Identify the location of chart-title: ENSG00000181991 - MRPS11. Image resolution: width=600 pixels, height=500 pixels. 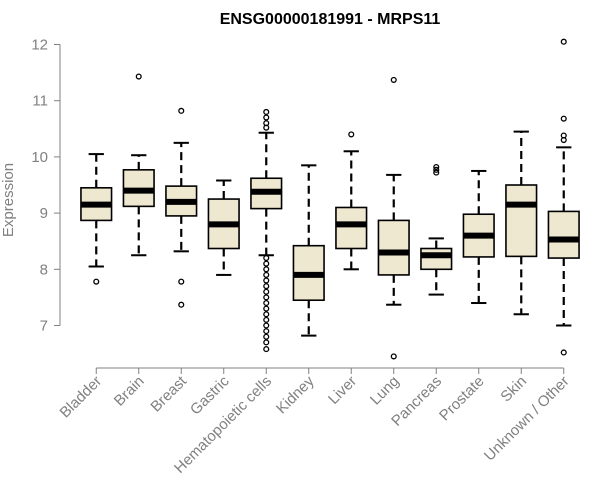
(330, 19).